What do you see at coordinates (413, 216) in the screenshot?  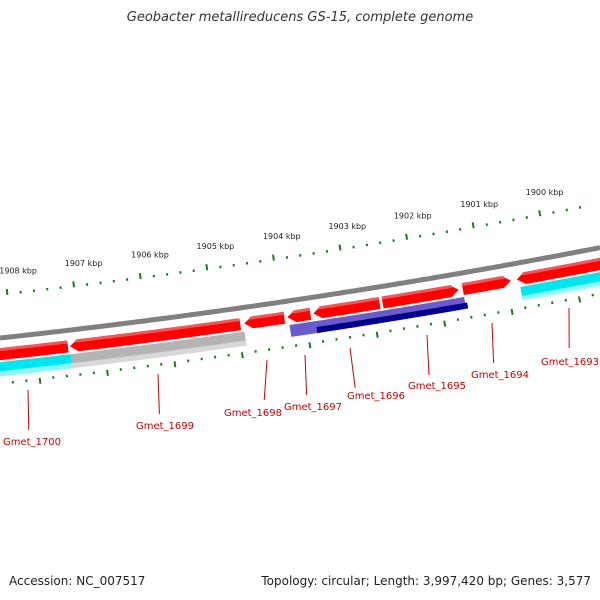 I see `scale-label: 1902 kbp` at bounding box center [413, 216].